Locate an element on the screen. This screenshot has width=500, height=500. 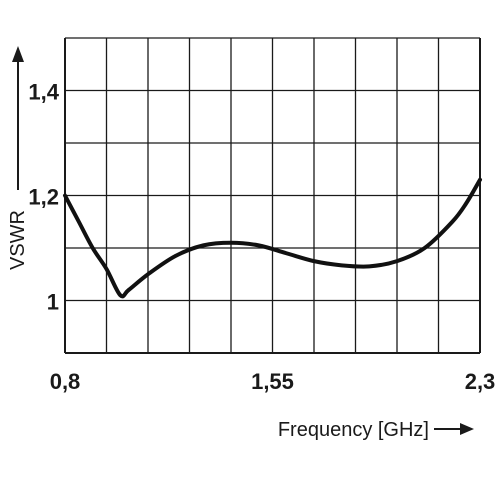
y-axis-arrow-icon is located at coordinates (18, 118).